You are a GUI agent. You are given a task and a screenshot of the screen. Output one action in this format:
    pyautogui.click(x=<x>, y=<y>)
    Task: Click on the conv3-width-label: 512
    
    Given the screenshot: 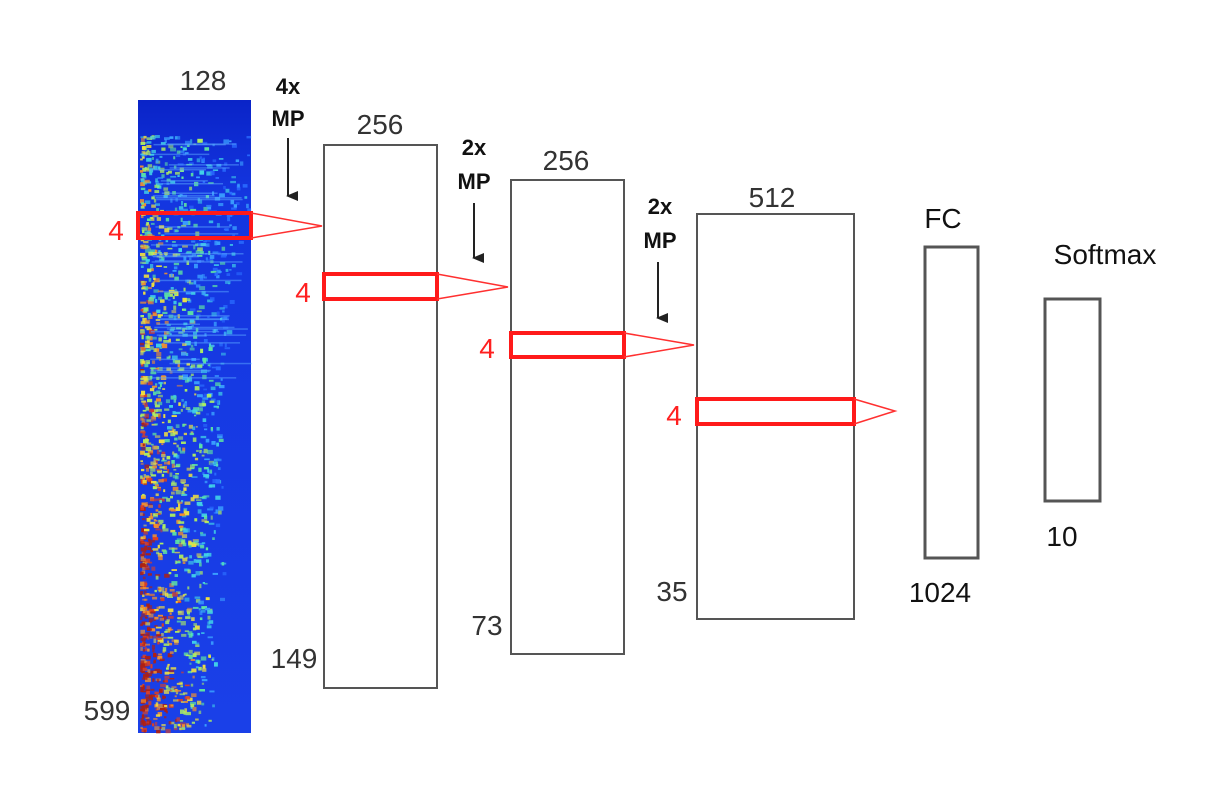 What is the action you would take?
    pyautogui.click(x=772, y=197)
    